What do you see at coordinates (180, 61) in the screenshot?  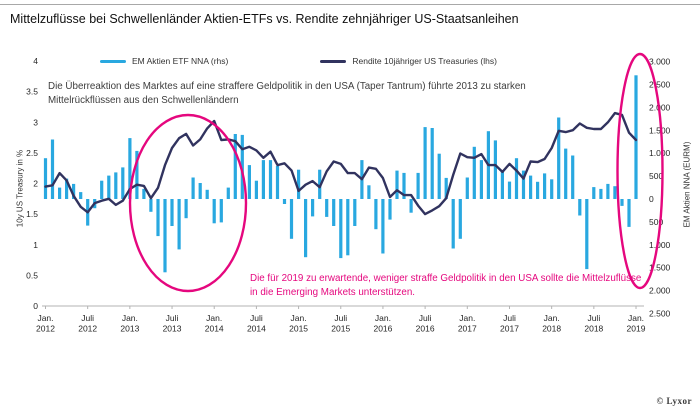 I see `bar-series-label: EM Aktien ETF NNA (rhs)` at bounding box center [180, 61].